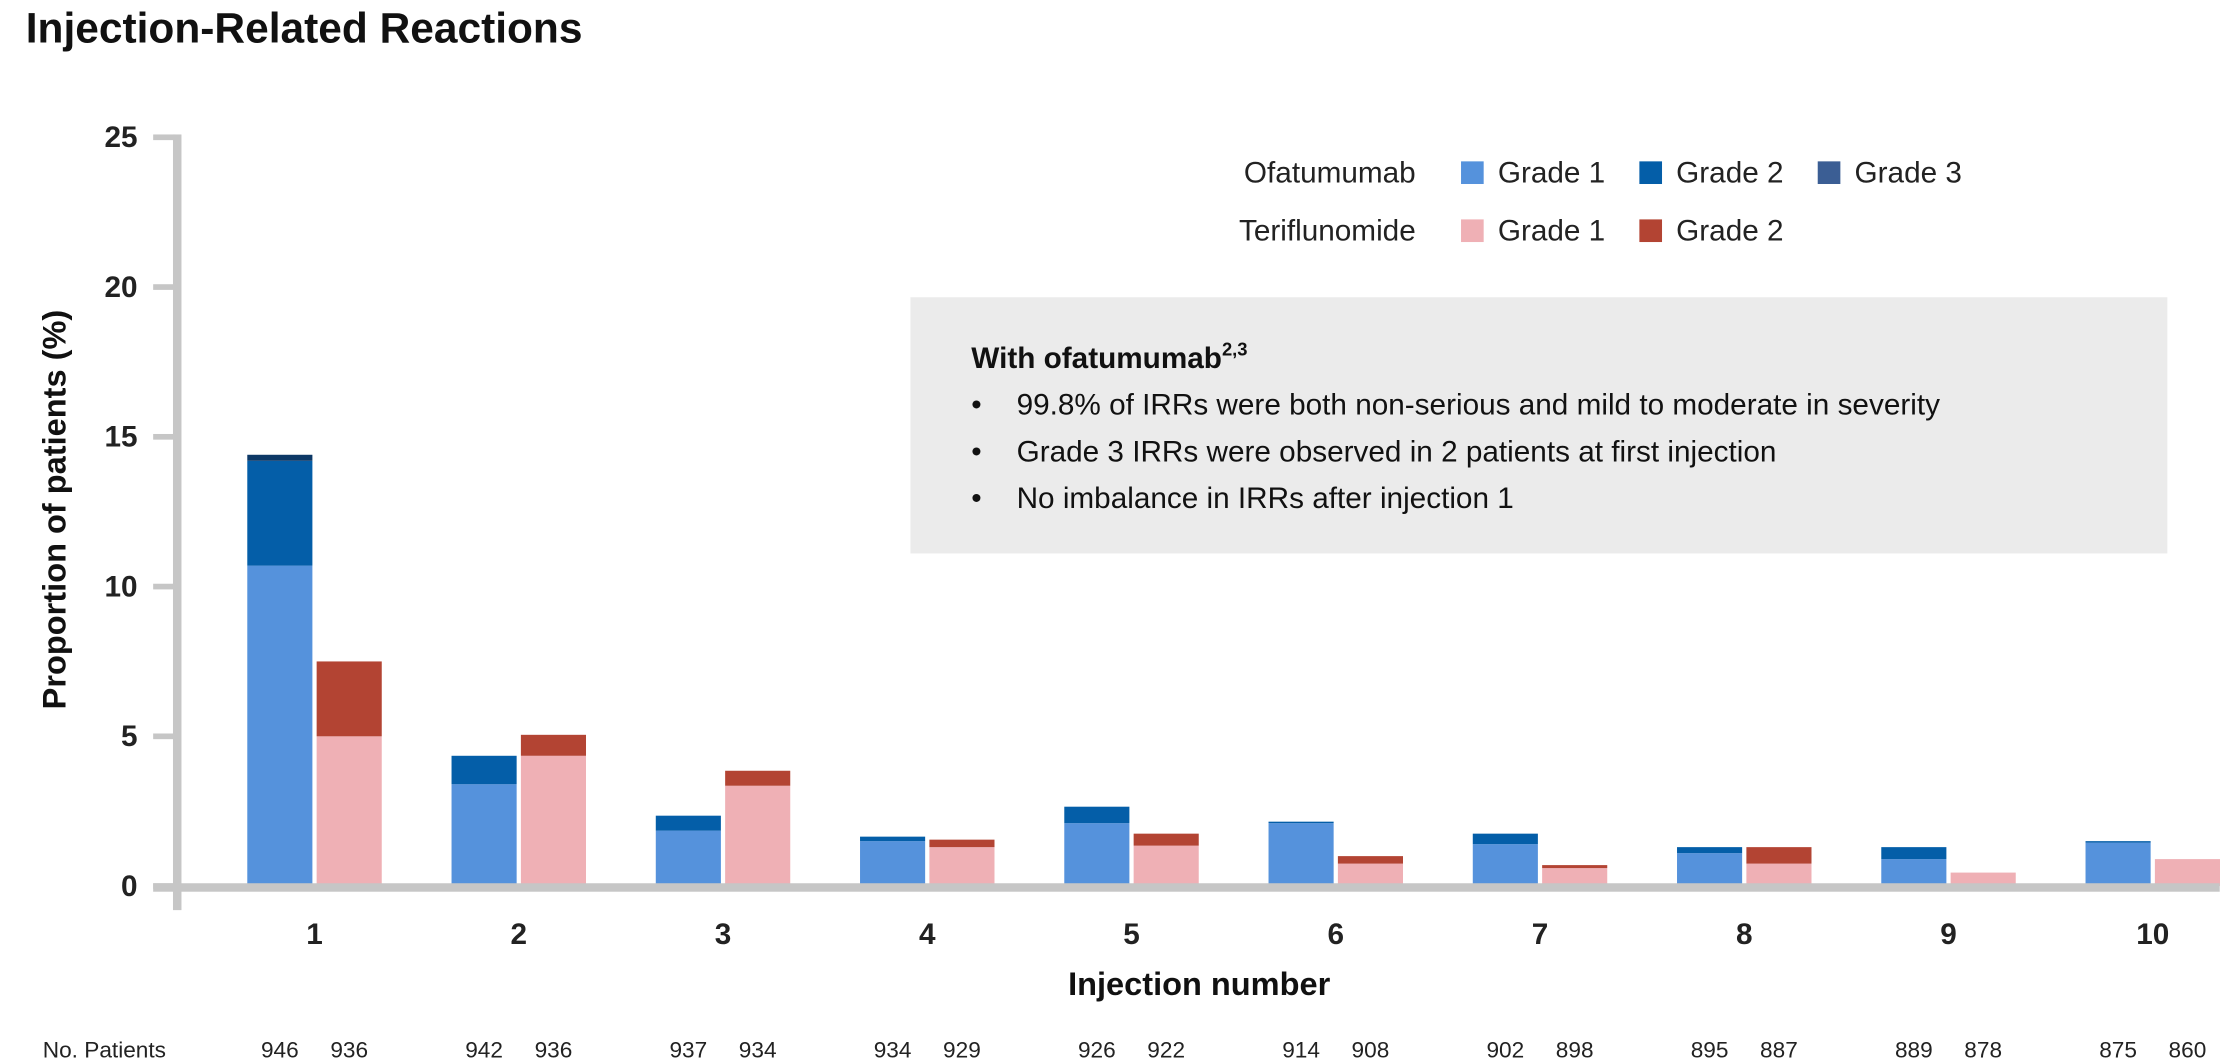 The height and width of the screenshot is (1063, 2220). Describe the element at coordinates (1327, 231) in the screenshot. I see `legend-group-teriflunomide: Teriflunomide` at that location.